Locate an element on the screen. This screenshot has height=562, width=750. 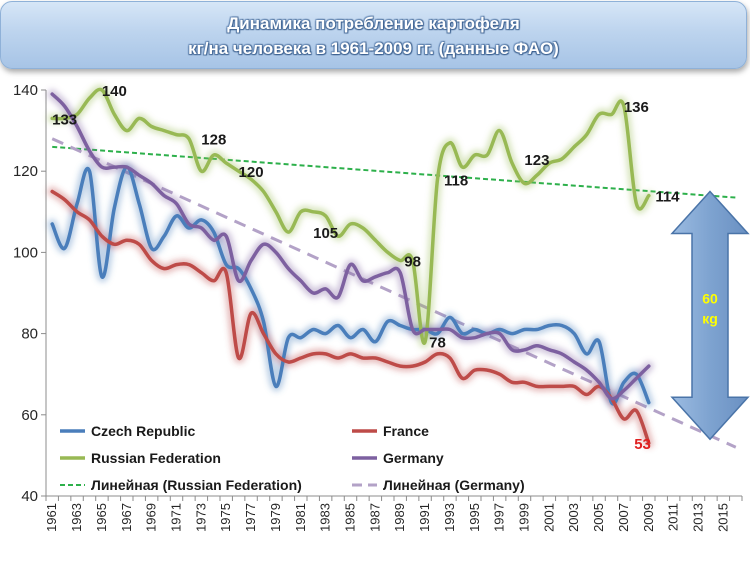
x-tick-label: 1985 is located at coordinates (350, 517).